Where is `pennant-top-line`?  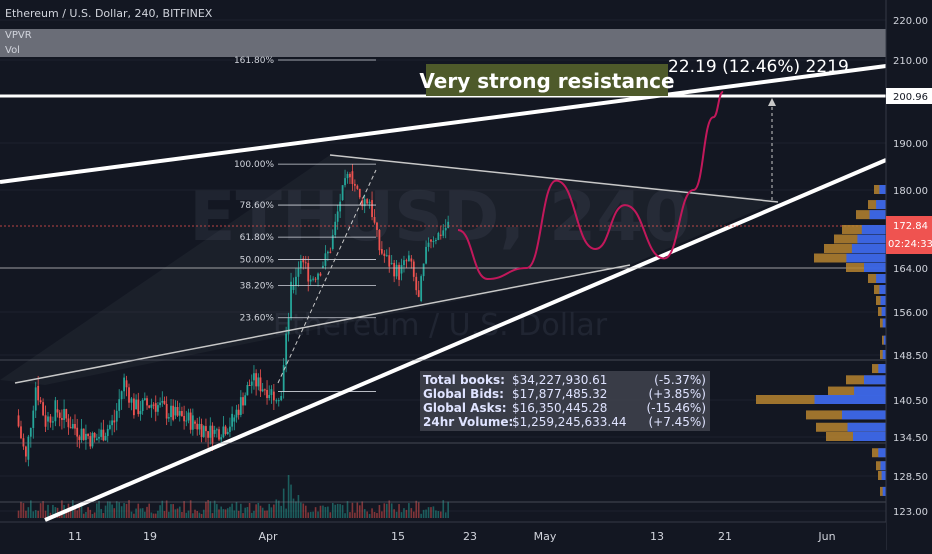
pennant-top-line is located at coordinates (554, 178).